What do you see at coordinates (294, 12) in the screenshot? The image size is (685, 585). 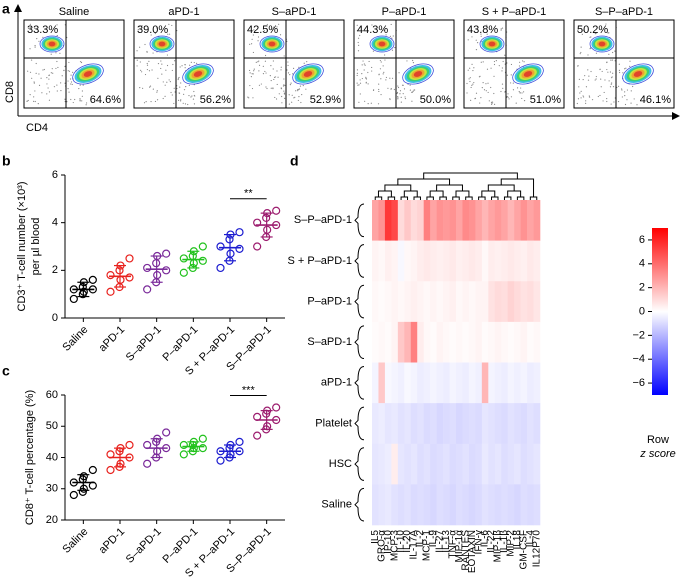 I see `plot-title: S–aPD-1` at bounding box center [294, 12].